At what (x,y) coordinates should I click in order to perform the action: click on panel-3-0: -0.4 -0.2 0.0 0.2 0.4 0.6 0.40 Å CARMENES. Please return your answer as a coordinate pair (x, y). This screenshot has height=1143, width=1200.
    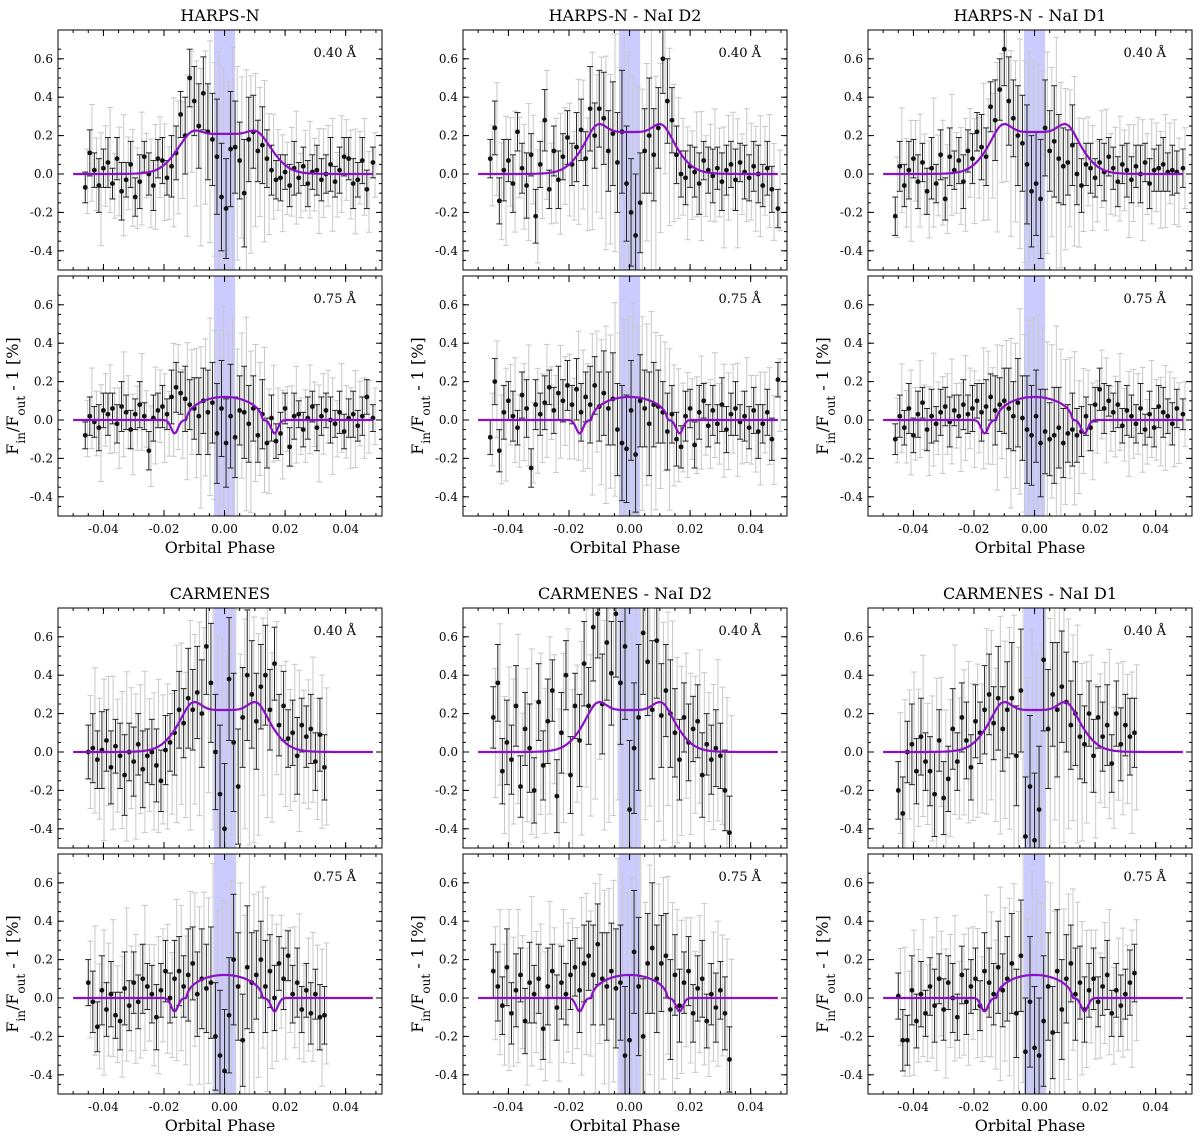
    Looking at the image, I should click on (206, 716).